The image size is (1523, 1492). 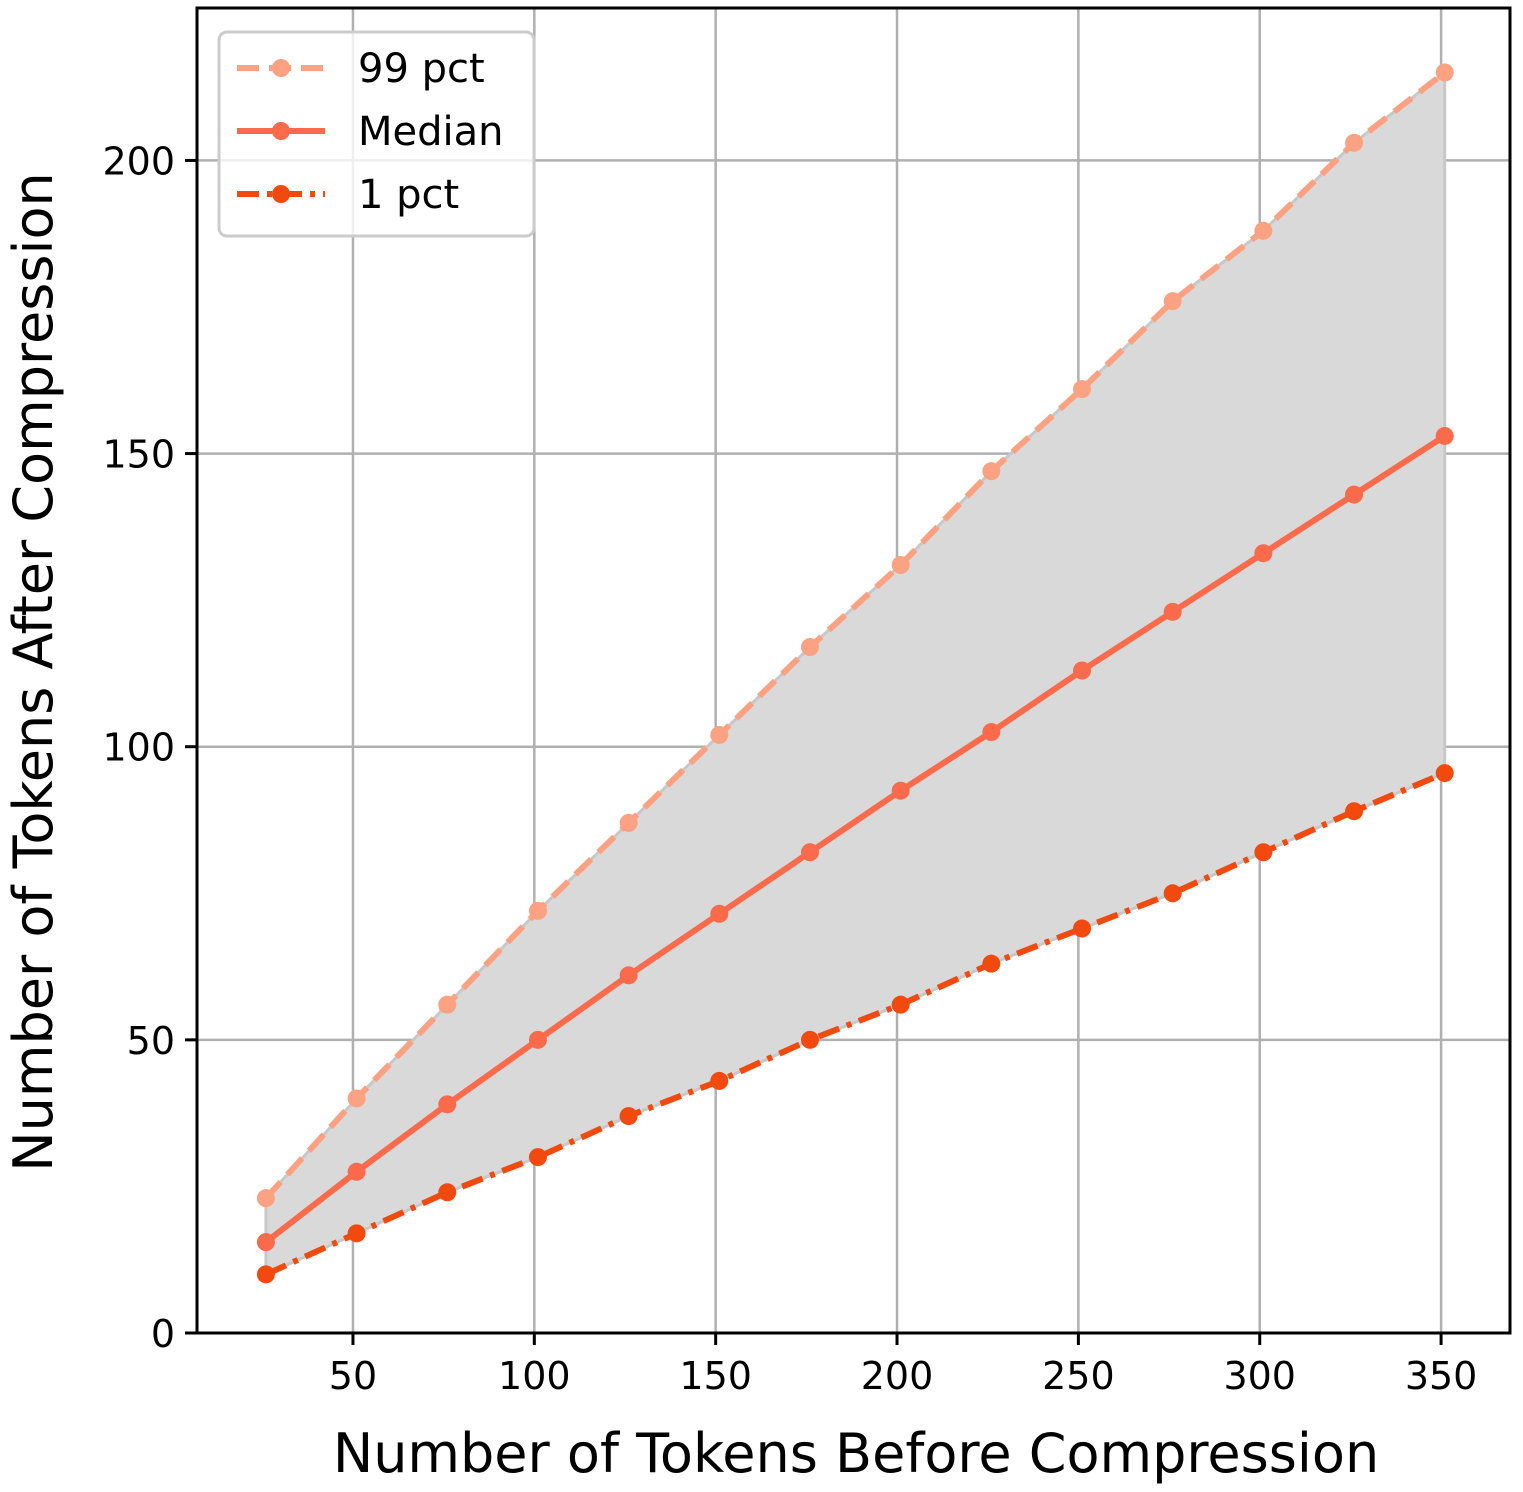 I want to click on x-tick-label-100: 100, so click(x=534, y=1376).